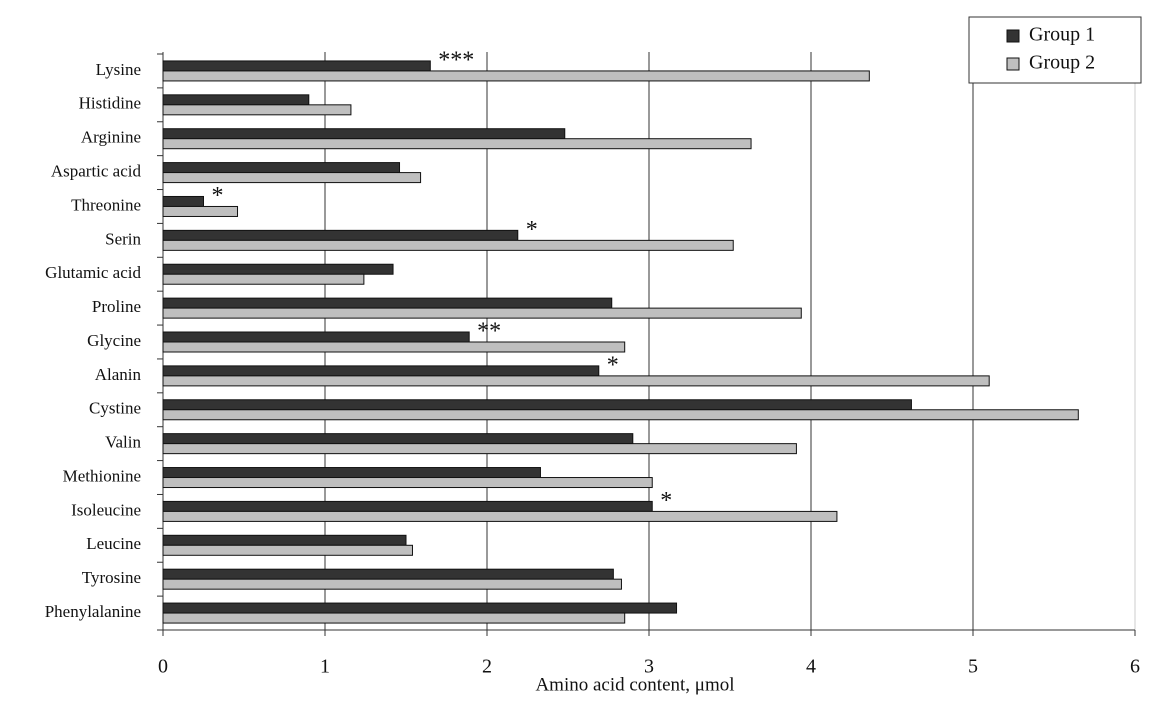 The width and height of the screenshot is (1155, 707). I want to click on y-tick-label: Methionine, so click(102, 475).